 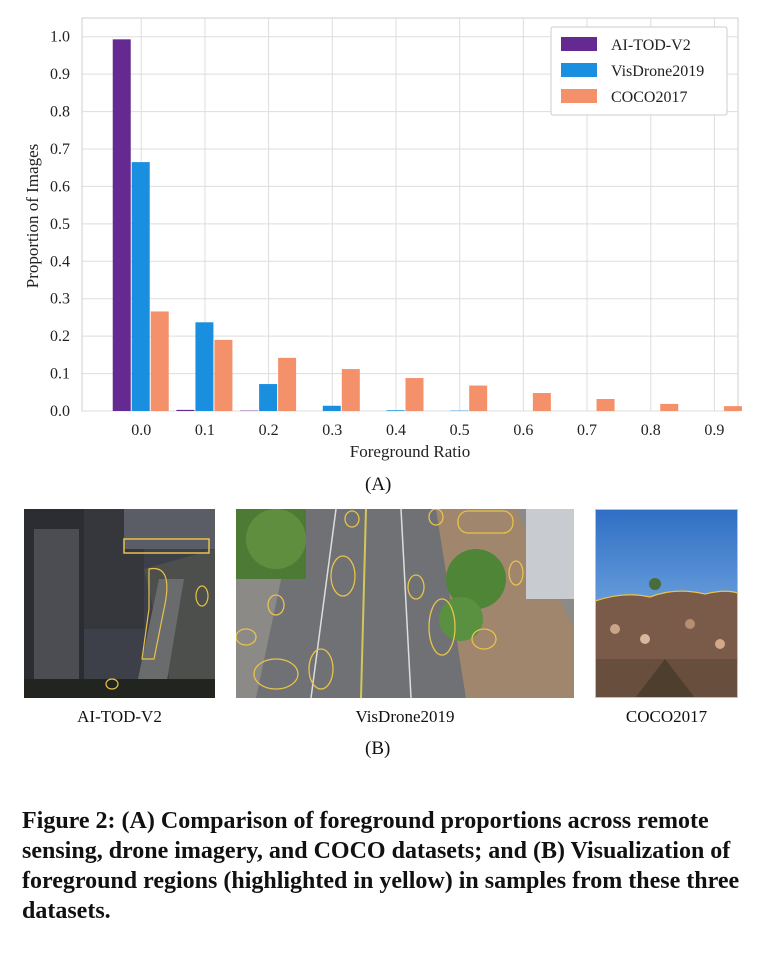 What do you see at coordinates (60, 186) in the screenshot?
I see `y-tick-label: 0.6` at bounding box center [60, 186].